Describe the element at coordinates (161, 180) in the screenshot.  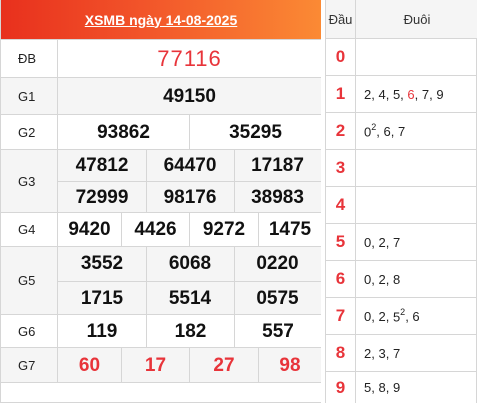
I see `prize-row-g3: G3 47812 64470 17187 72999 98176 38983` at that location.